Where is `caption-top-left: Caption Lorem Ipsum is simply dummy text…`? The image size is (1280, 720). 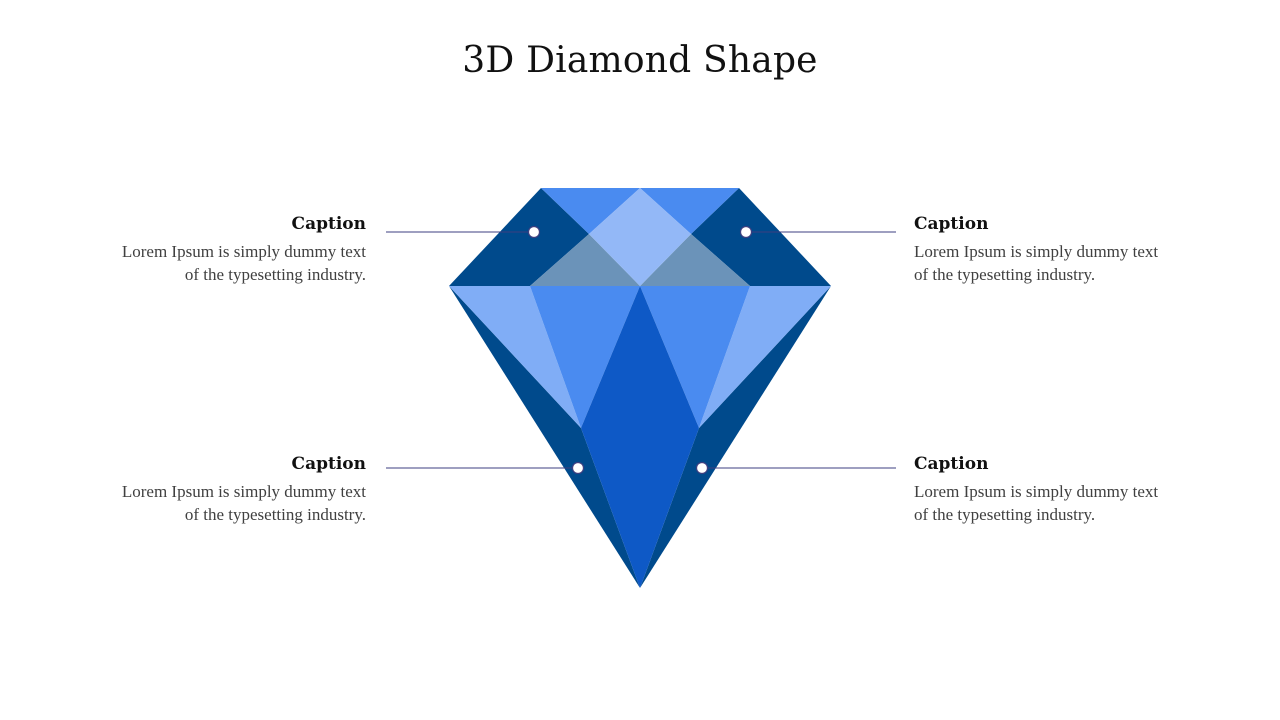 caption-top-left: Caption Lorem Ipsum is simply dummy text… is located at coordinates (221, 250).